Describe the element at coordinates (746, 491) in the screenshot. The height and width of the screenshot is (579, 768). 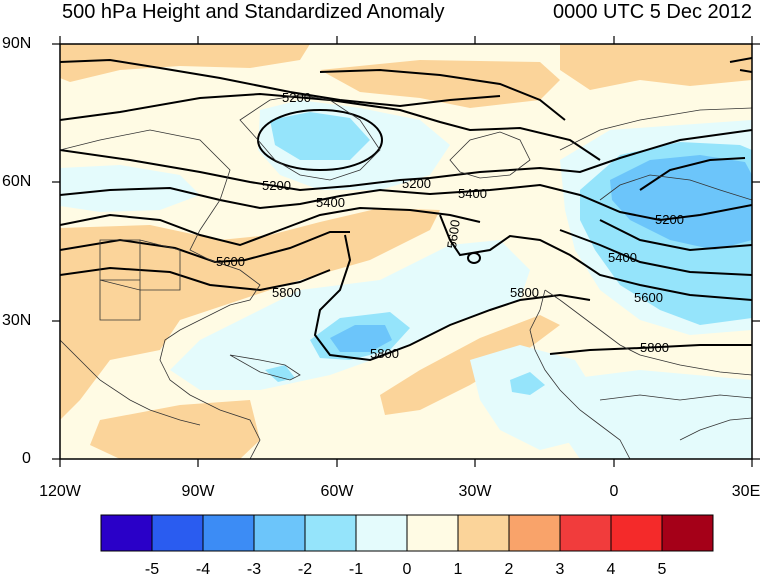
I see `lon-label-30e: 30E` at that location.